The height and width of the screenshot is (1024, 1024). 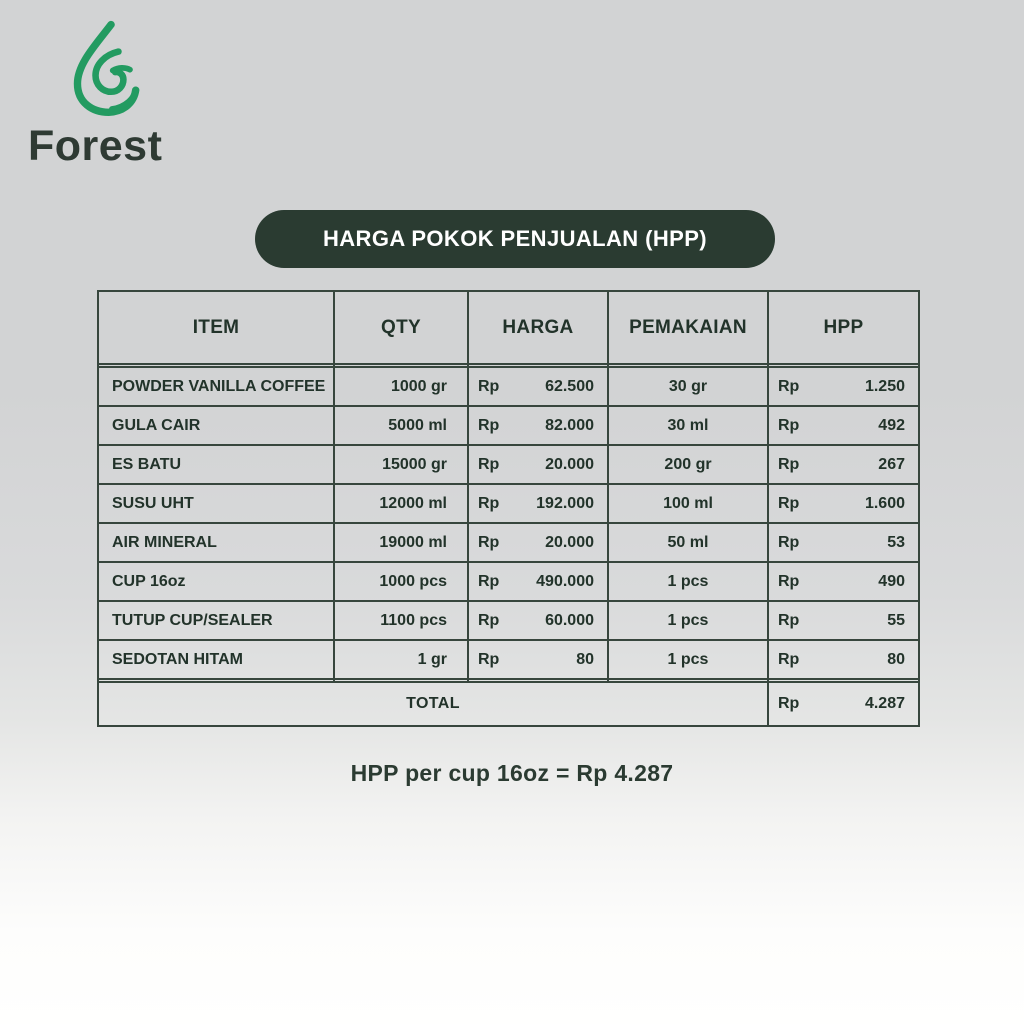 I want to click on qty-cell: 5000 ml, so click(x=401, y=425).